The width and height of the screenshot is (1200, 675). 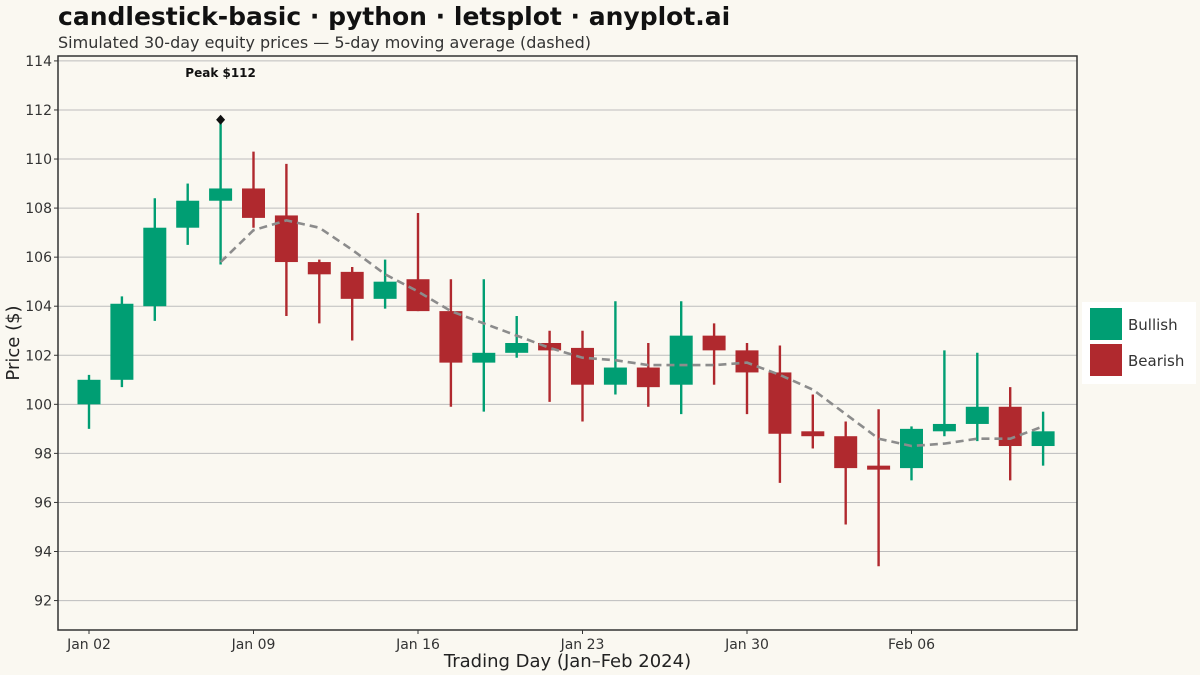 I want to click on y-tick-label: 98, so click(x=43, y=454).